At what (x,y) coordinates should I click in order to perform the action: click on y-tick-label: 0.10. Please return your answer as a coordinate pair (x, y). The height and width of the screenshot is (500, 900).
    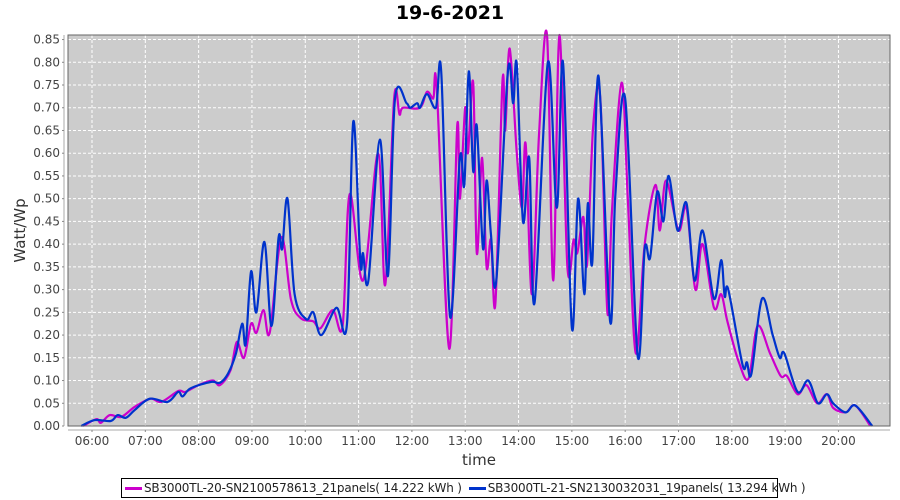
    Looking at the image, I should click on (46, 381).